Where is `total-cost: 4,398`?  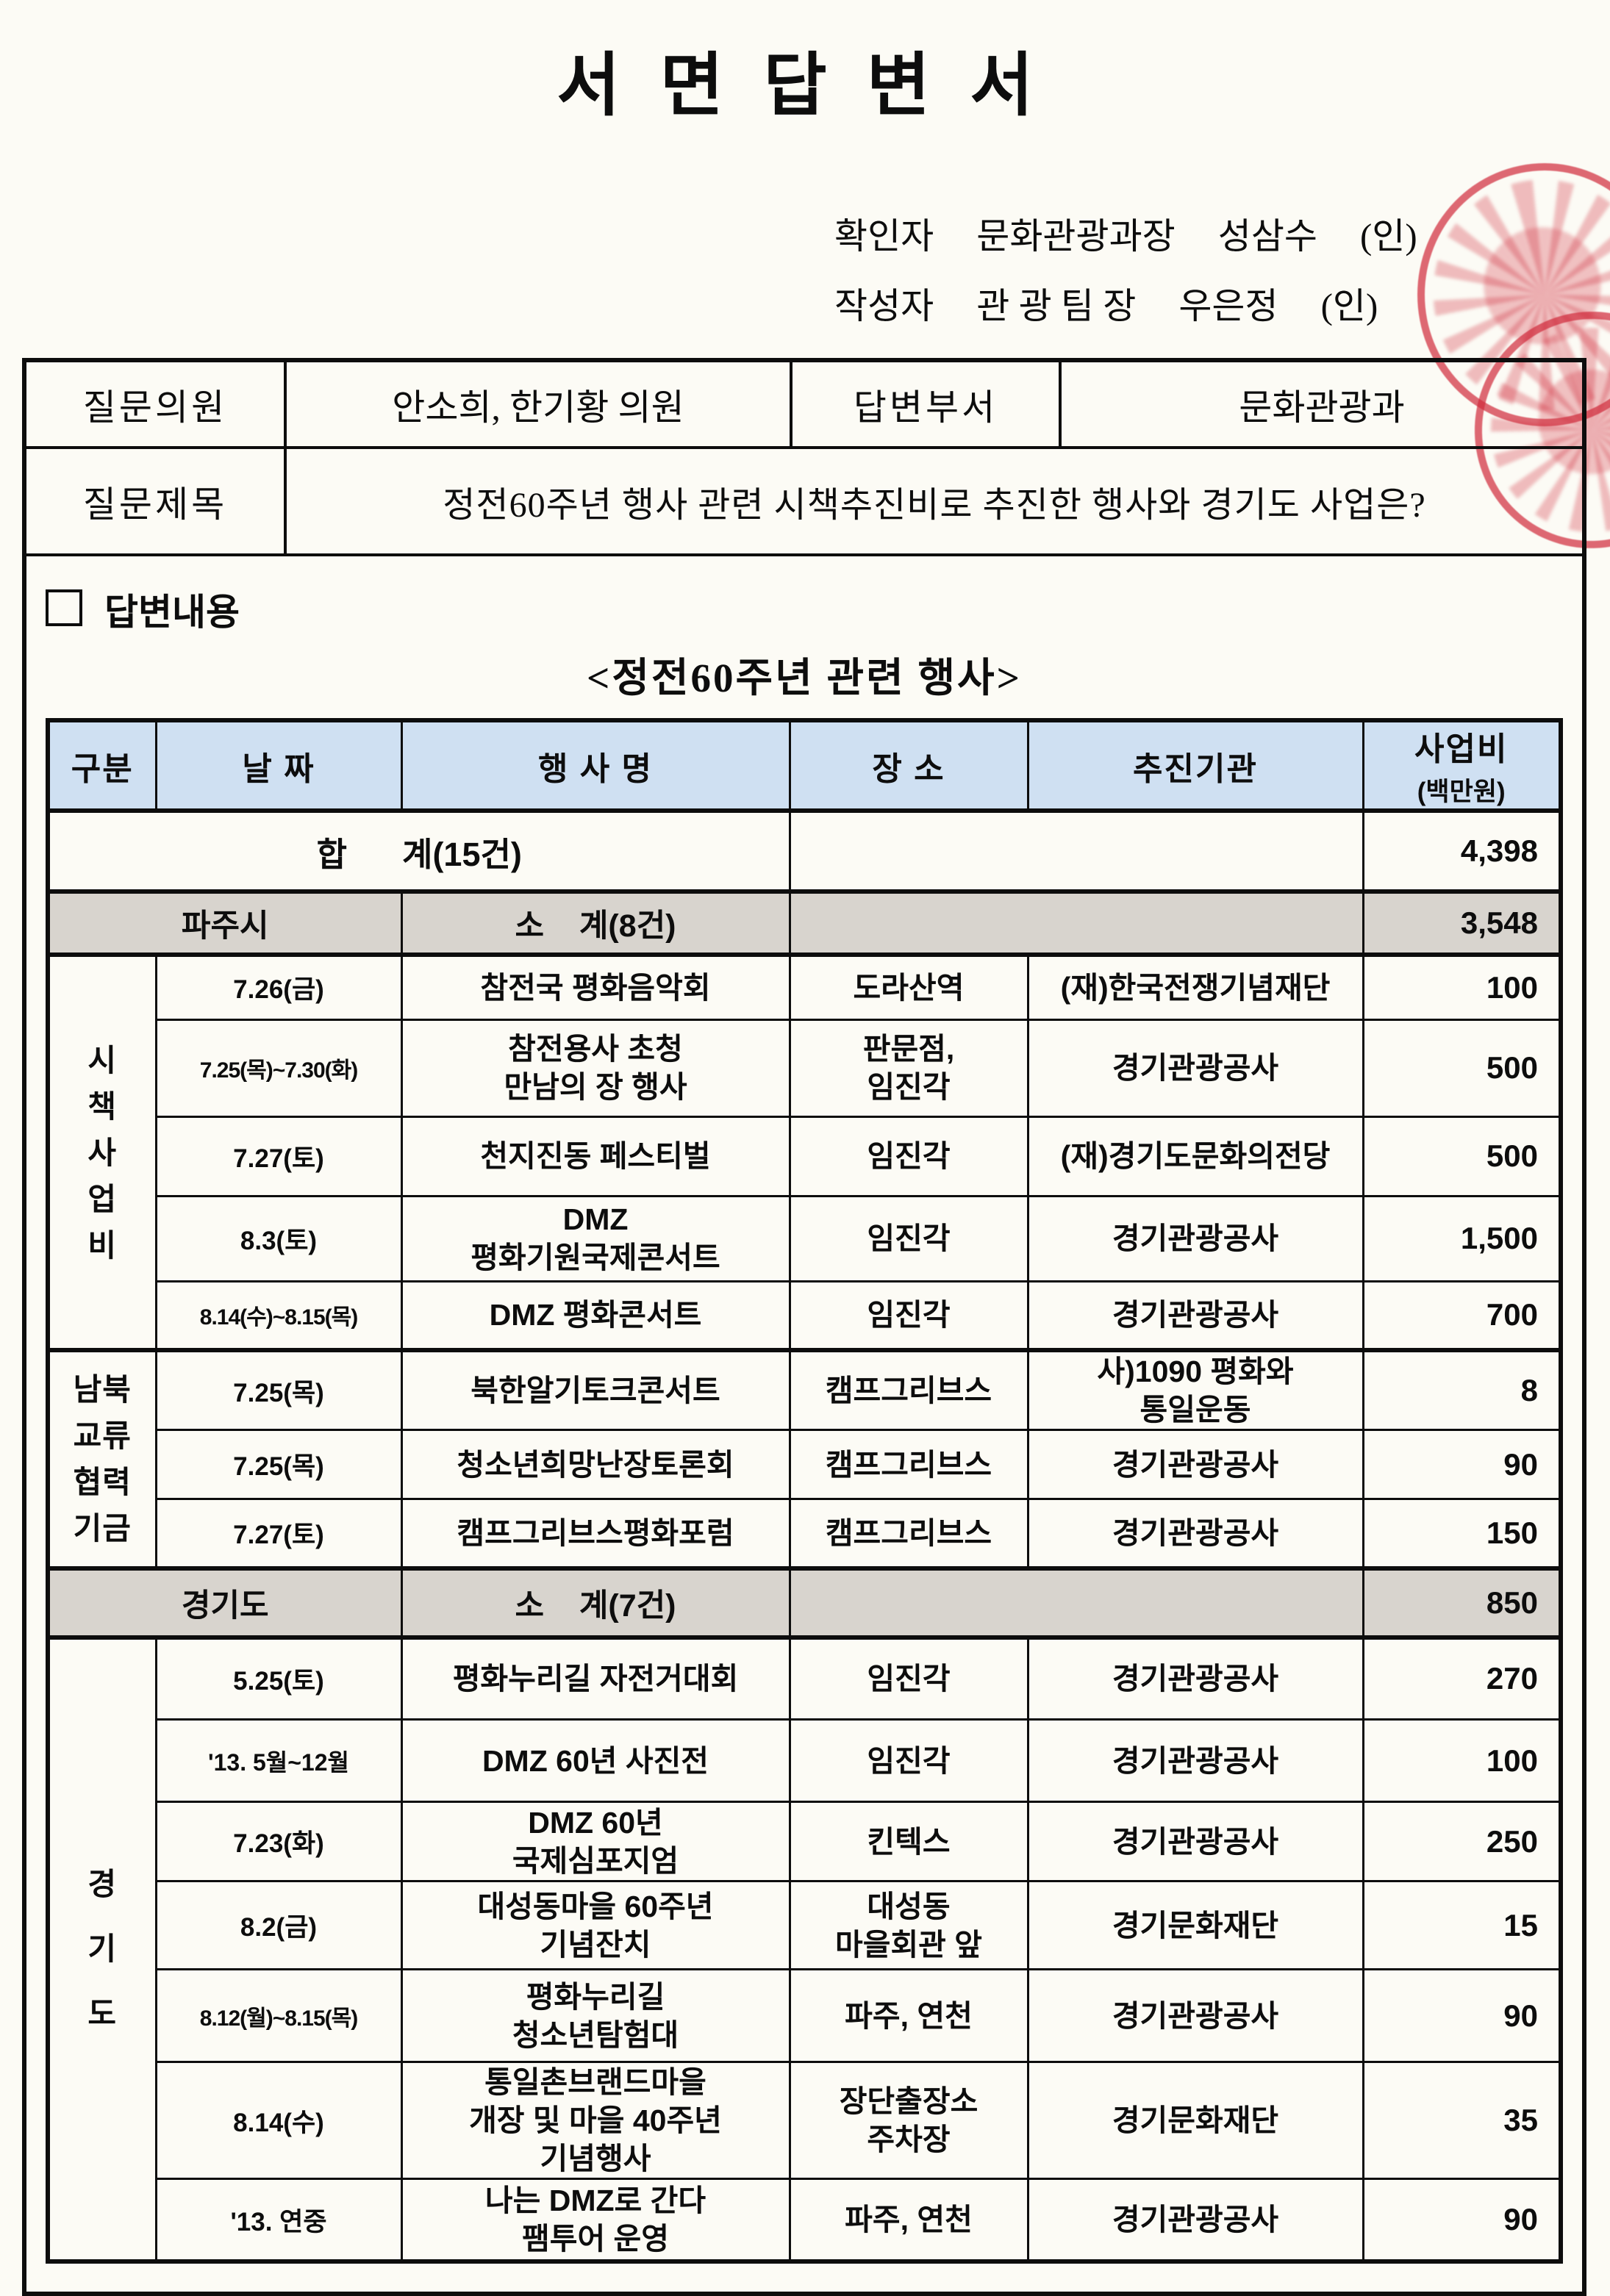 total-cost: 4,398 is located at coordinates (1462, 851).